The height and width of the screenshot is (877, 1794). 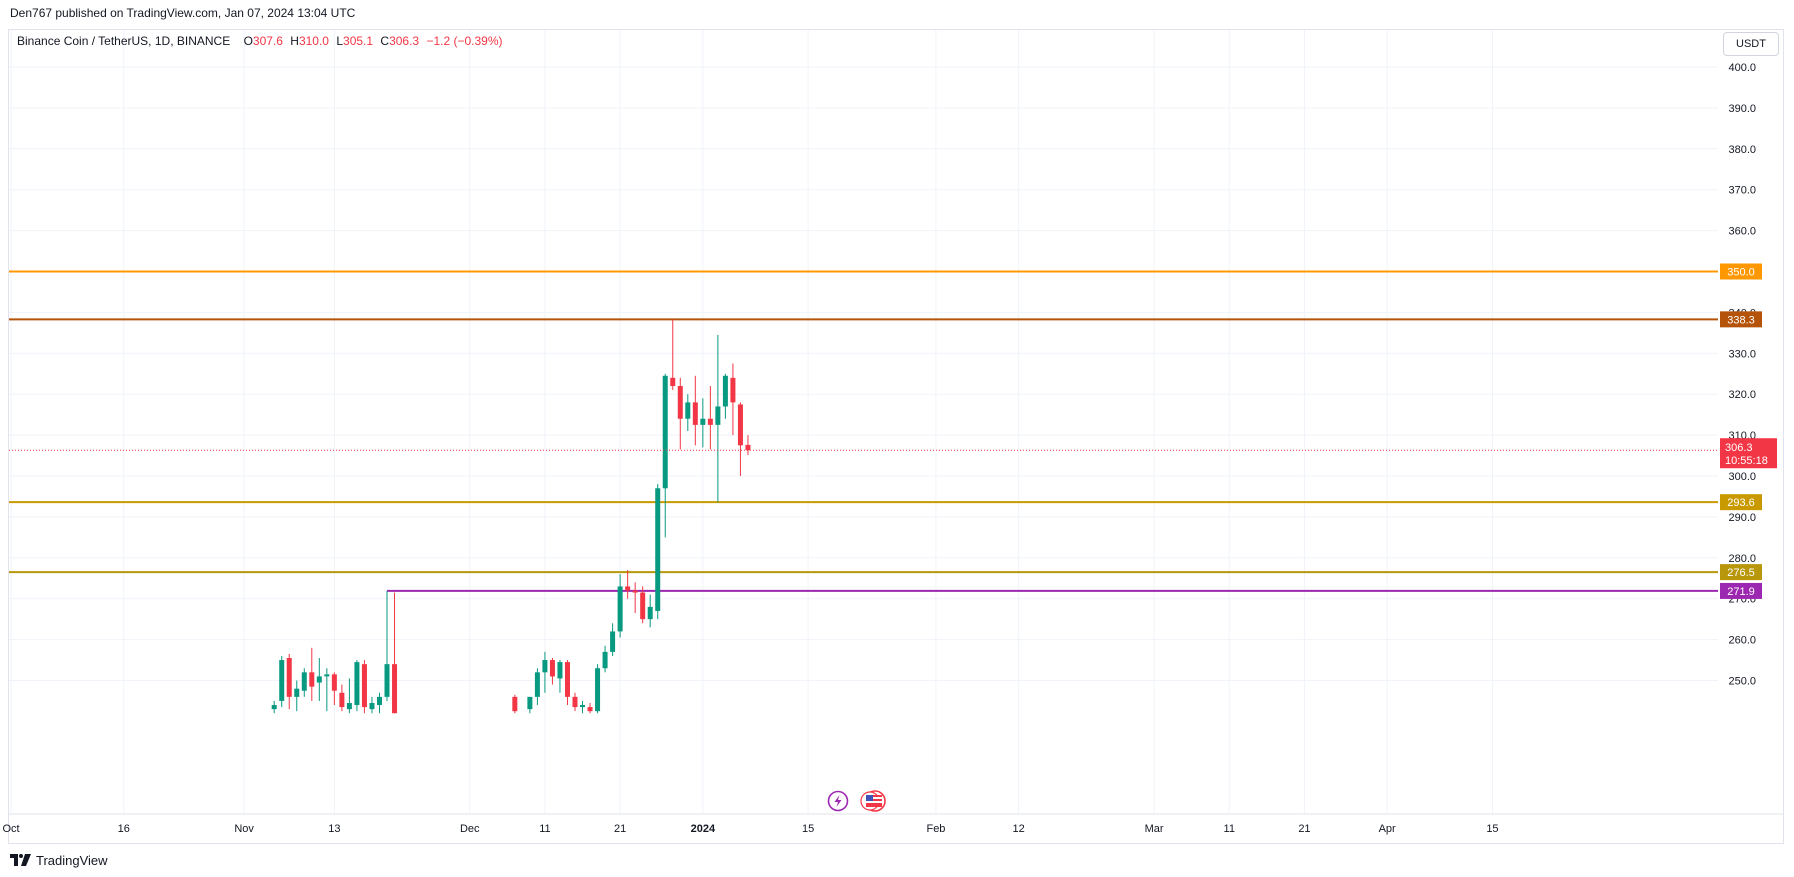 I want to click on time-tick-label: Oct, so click(x=10, y=829).